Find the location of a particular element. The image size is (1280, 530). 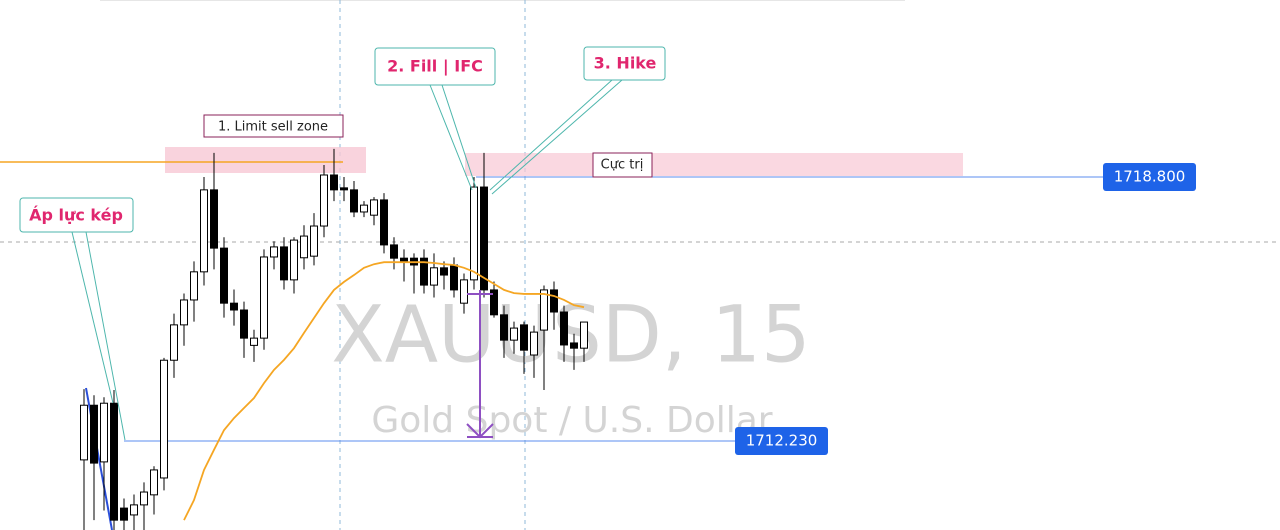

annotation: Áp lực kép is located at coordinates (76, 215).